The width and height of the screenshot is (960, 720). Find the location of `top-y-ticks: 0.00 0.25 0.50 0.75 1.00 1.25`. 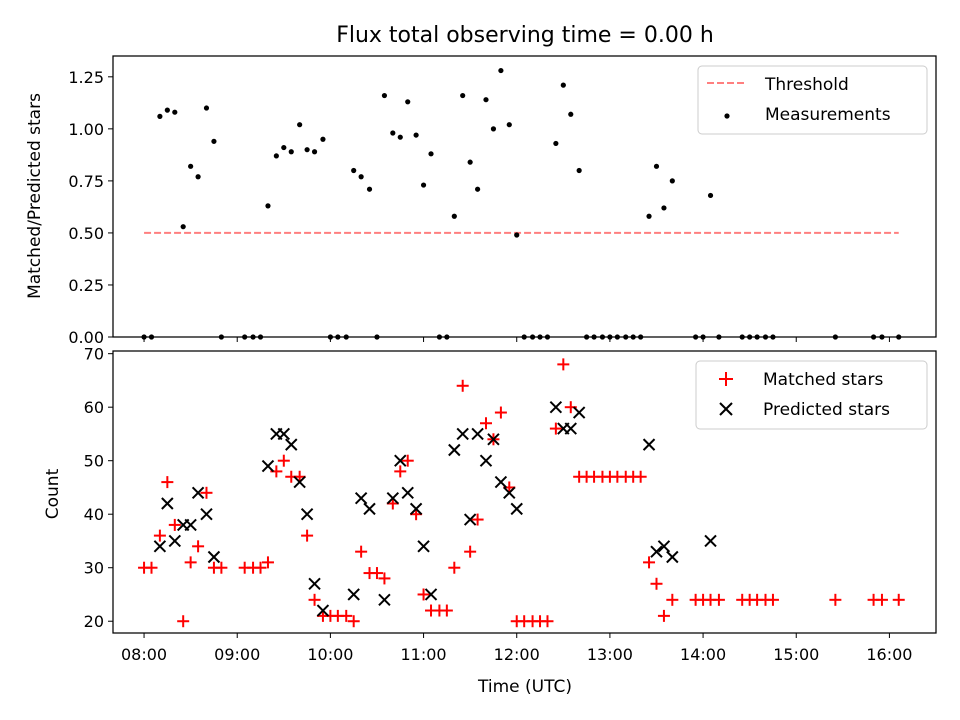

top-y-ticks: 0.00 0.25 0.50 0.75 1.00 1.25 is located at coordinates (90, 207).